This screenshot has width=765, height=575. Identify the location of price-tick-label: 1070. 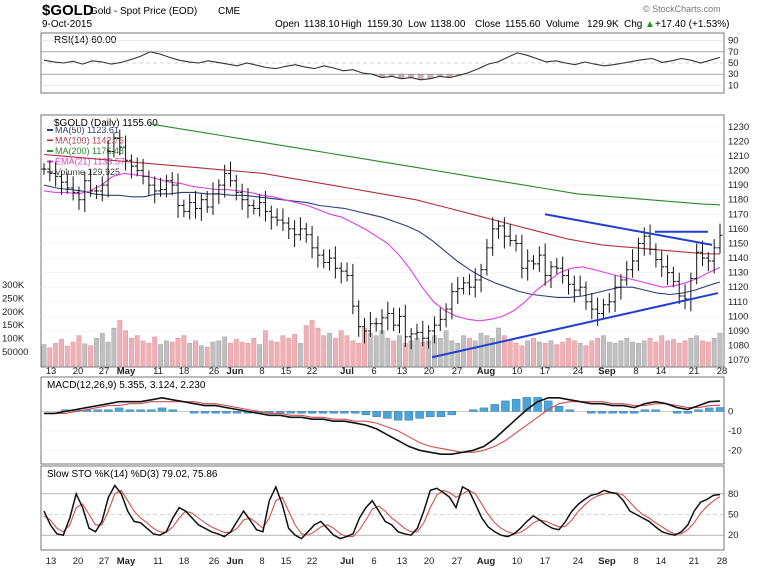
(738, 360).